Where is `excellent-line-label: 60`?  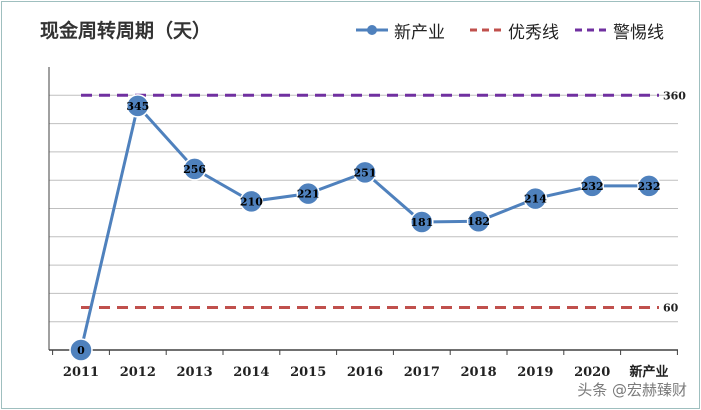 excellent-line-label: 60 is located at coordinates (671, 308).